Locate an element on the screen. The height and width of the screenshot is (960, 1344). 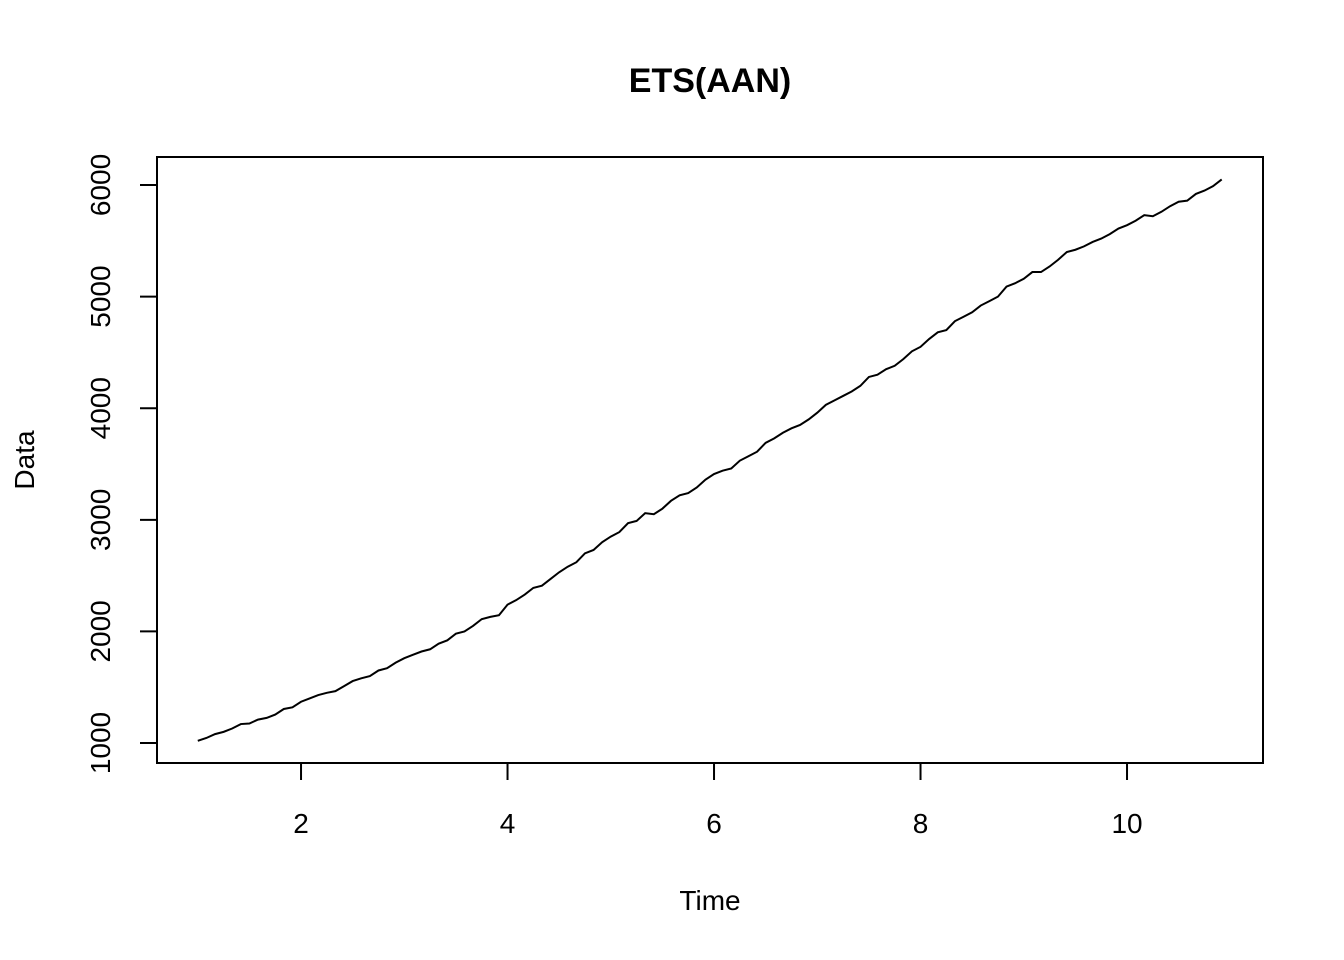
chart-title: ETS(AAN) is located at coordinates (710, 81).